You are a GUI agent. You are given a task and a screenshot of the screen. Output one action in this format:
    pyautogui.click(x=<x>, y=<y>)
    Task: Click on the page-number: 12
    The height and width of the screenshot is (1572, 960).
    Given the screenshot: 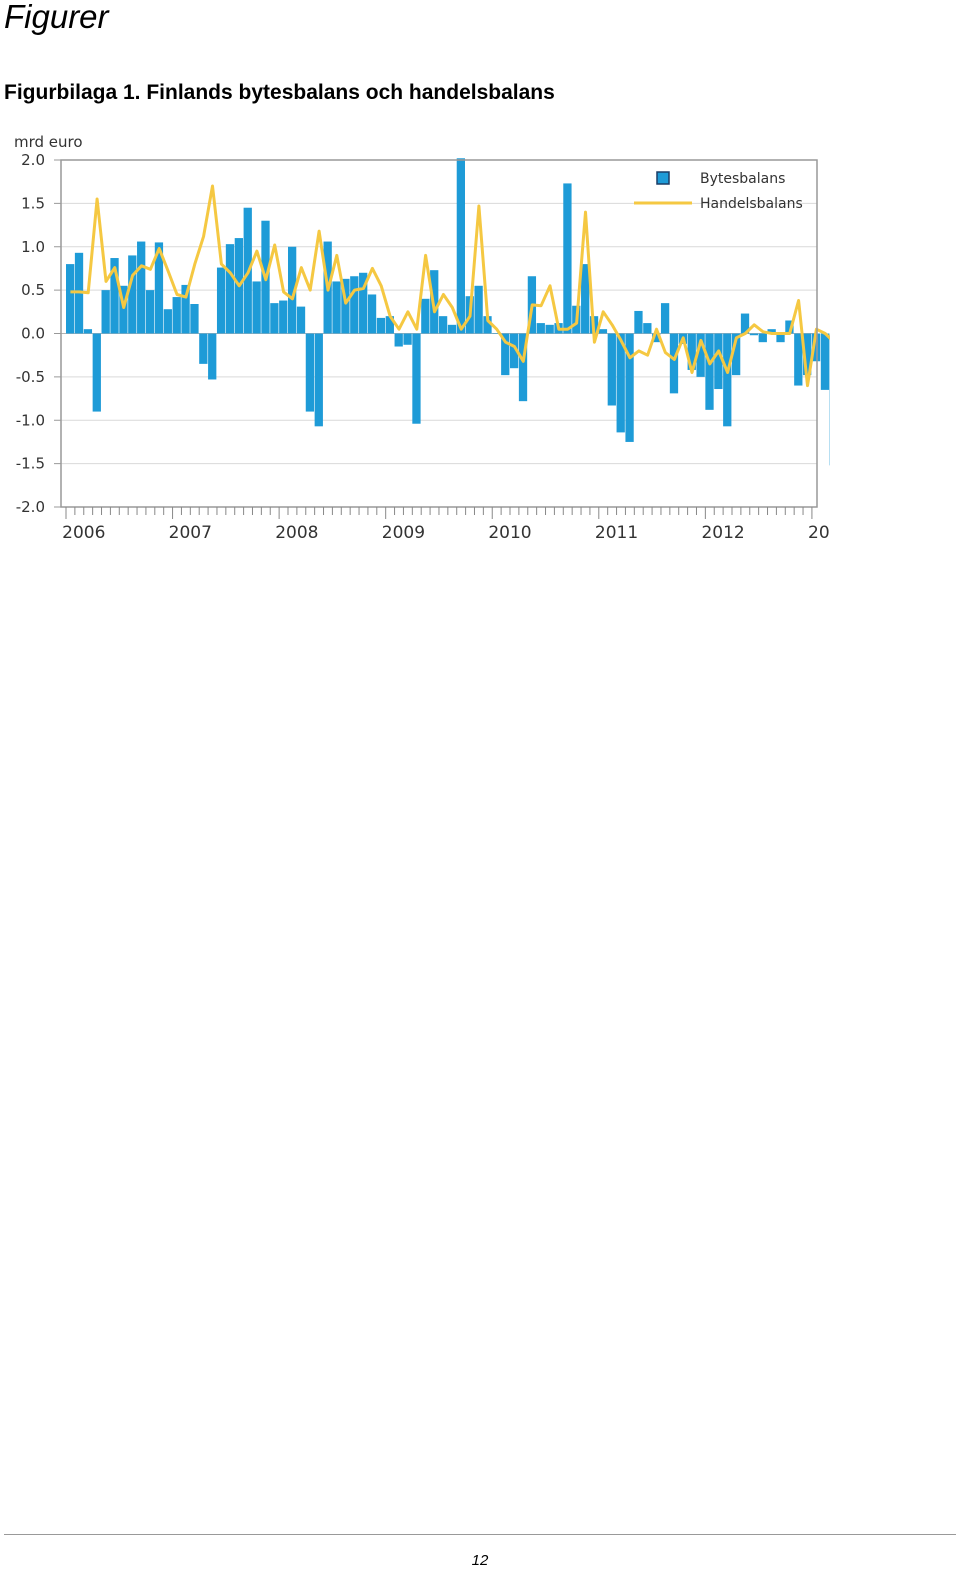 What is the action you would take?
    pyautogui.click(x=480, y=1560)
    